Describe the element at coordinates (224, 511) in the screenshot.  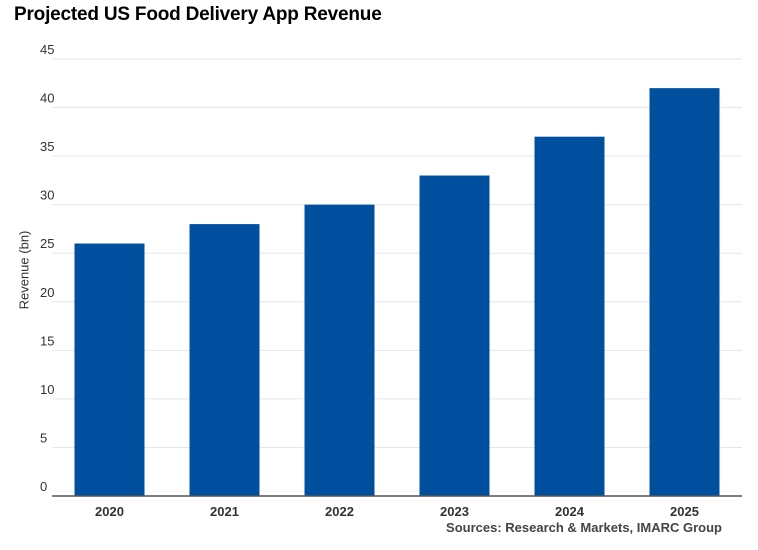
I see `x-tick-label: 2021` at that location.